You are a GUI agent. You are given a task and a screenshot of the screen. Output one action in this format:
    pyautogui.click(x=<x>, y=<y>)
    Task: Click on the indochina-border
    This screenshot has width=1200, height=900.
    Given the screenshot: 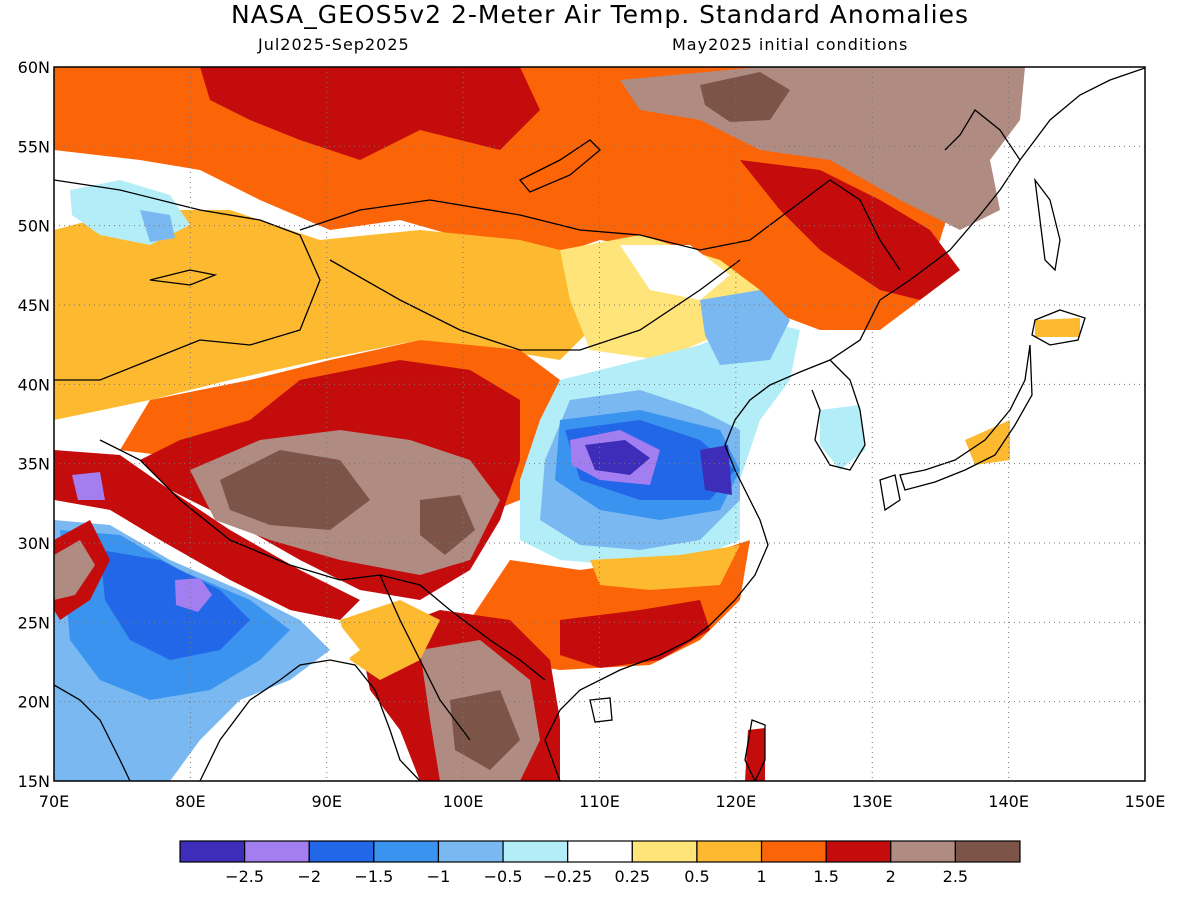 What is the action you would take?
    pyautogui.click(x=497, y=645)
    